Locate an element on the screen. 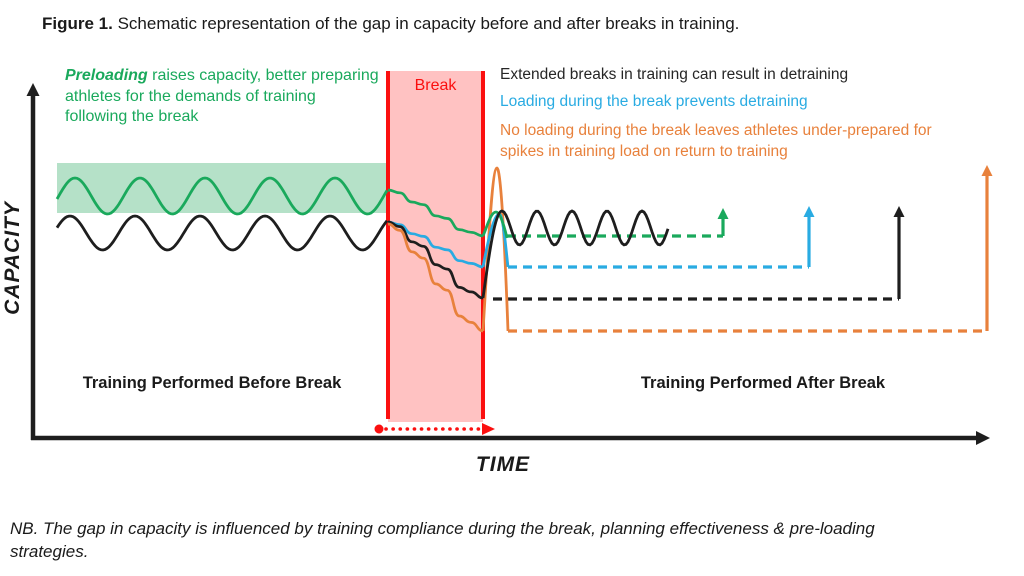 Image resolution: width=1024 pixels, height=576 pixels. nb-footnote-line2: strategies. is located at coordinates (49, 551).